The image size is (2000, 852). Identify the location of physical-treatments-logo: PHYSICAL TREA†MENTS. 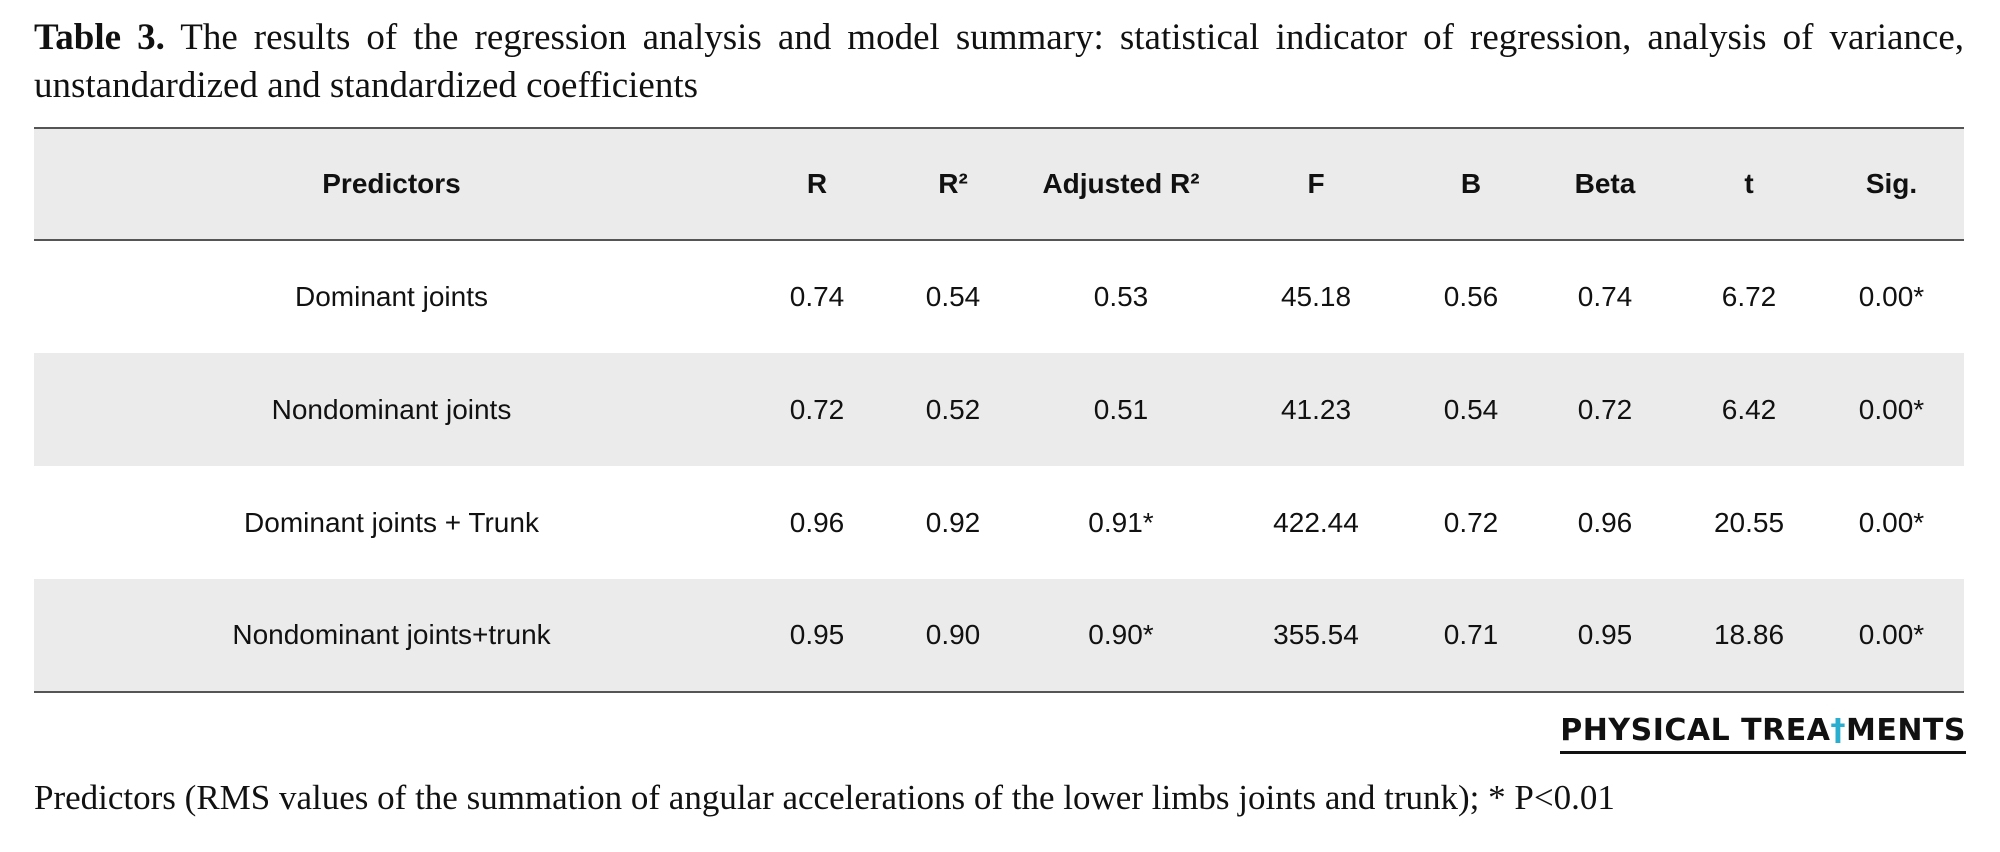
(1763, 733).